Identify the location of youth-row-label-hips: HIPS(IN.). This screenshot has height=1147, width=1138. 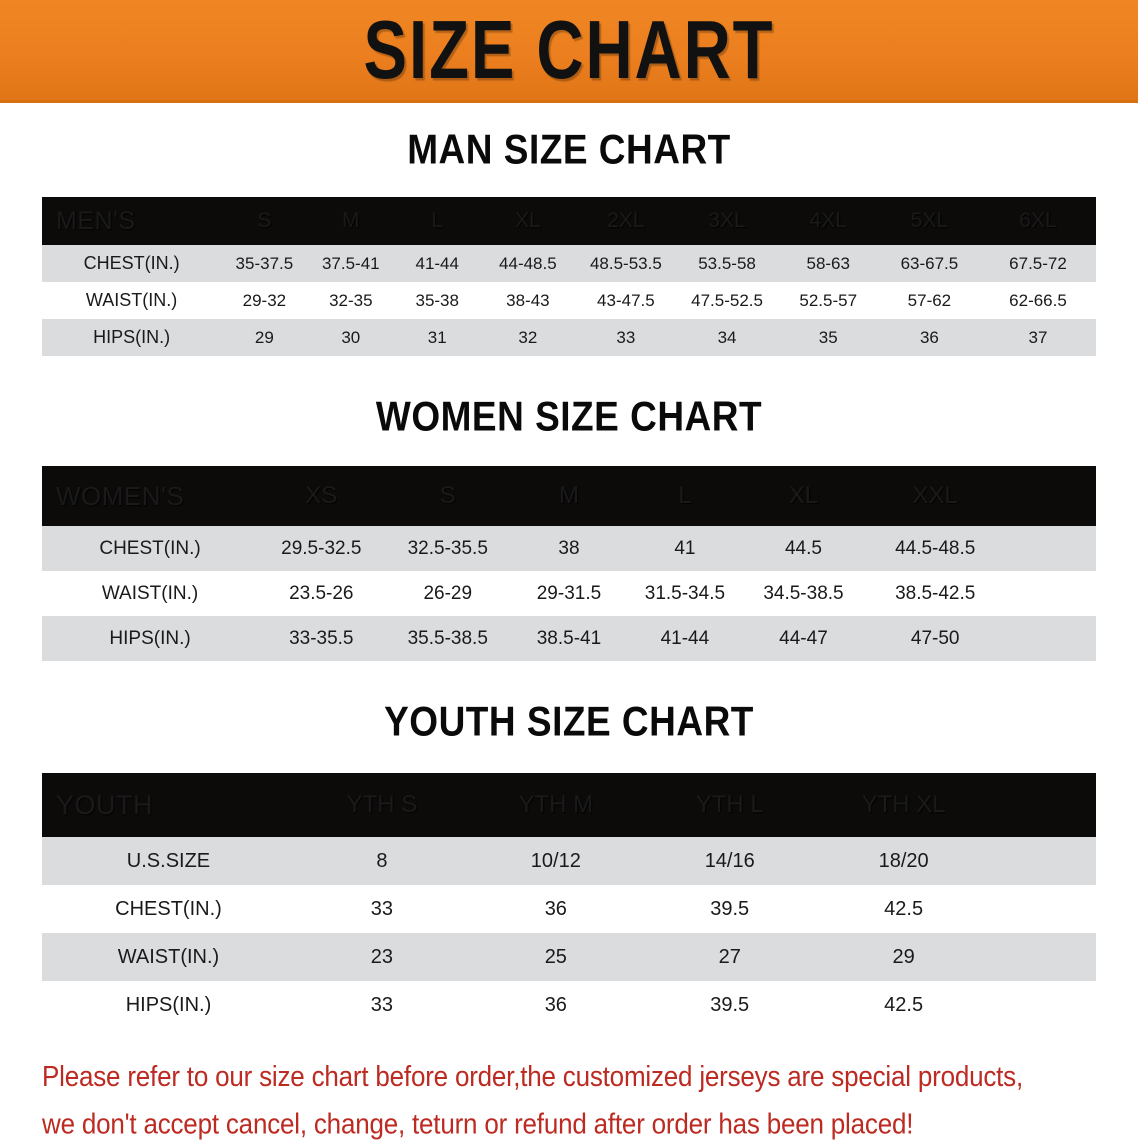
(168, 1004).